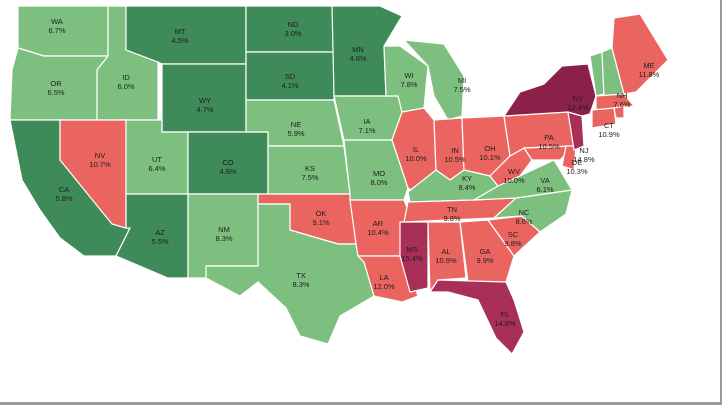  What do you see at coordinates (461, 89) in the screenshot?
I see `state-value-mi: 7.5%` at bounding box center [461, 89].